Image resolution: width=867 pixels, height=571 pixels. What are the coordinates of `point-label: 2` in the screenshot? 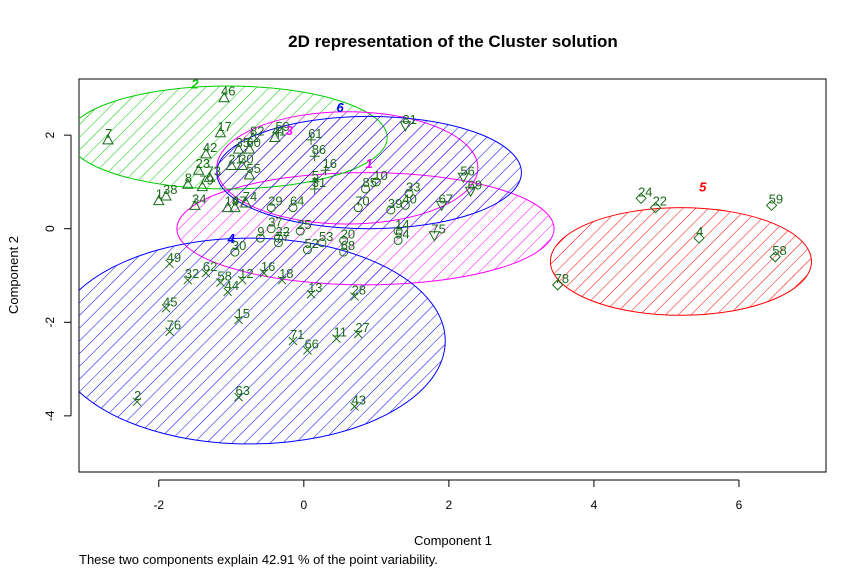 It's located at (137, 395).